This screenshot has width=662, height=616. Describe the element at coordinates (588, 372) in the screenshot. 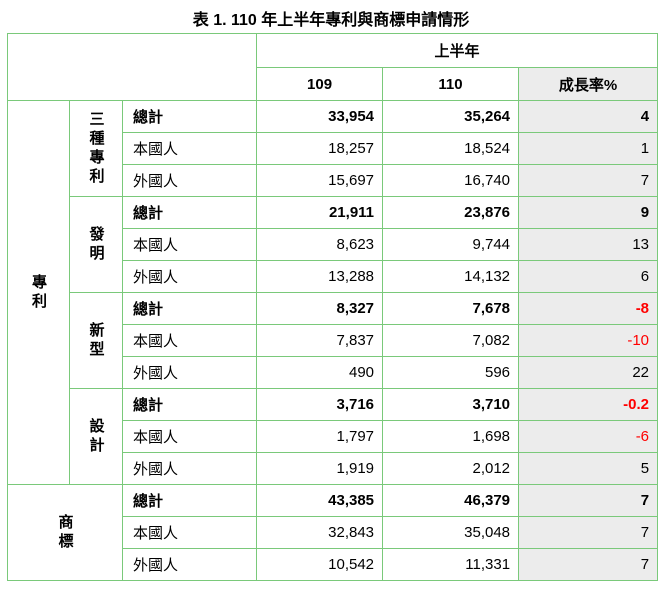

I see `cell-growth: 22` at that location.